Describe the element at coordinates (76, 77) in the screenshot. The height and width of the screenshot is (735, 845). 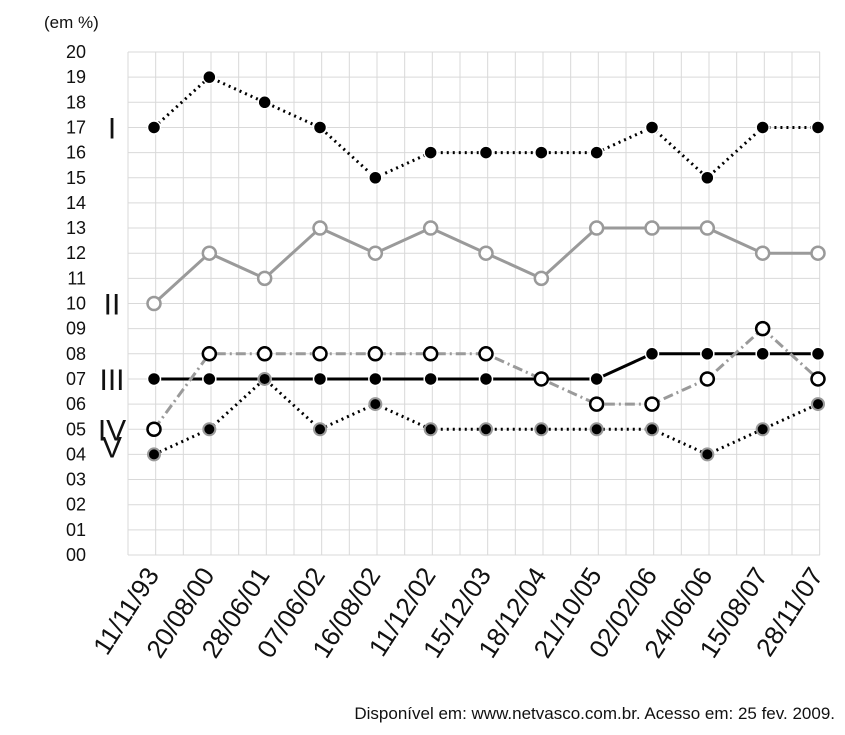
I see `y-tick-label: 19` at that location.